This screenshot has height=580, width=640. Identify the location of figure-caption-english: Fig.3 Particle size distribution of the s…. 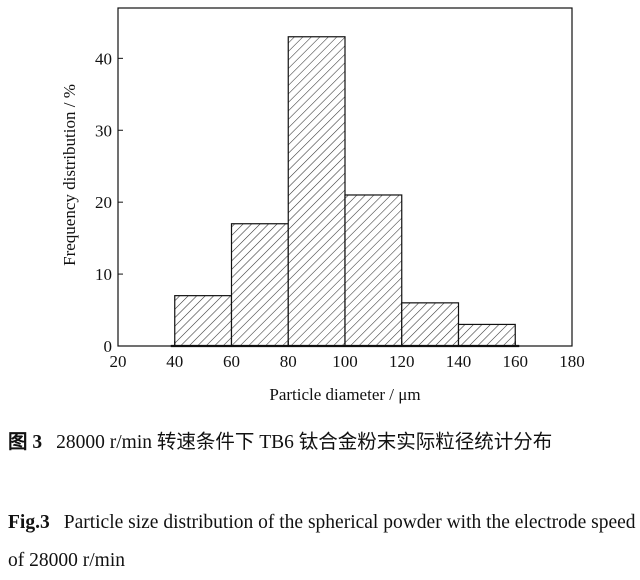
(324, 542).